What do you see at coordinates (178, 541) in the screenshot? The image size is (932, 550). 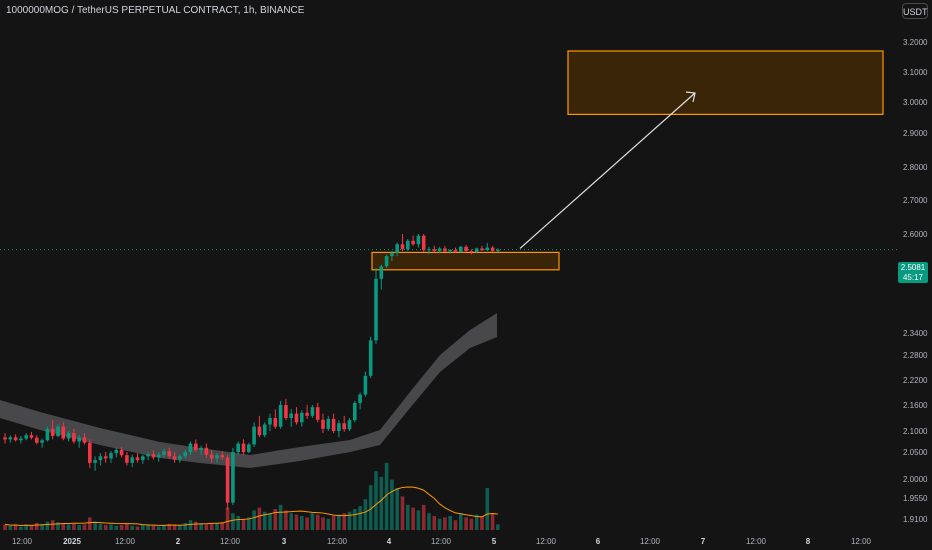 I see `x-tick-label: 2` at bounding box center [178, 541].